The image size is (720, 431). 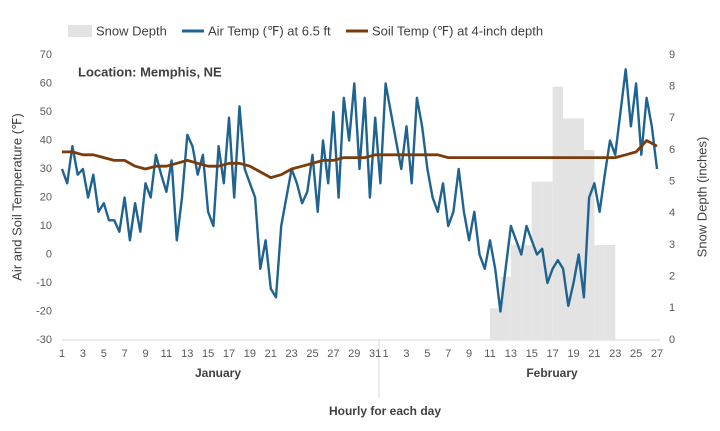 I want to click on month-label: January, so click(x=218, y=373).